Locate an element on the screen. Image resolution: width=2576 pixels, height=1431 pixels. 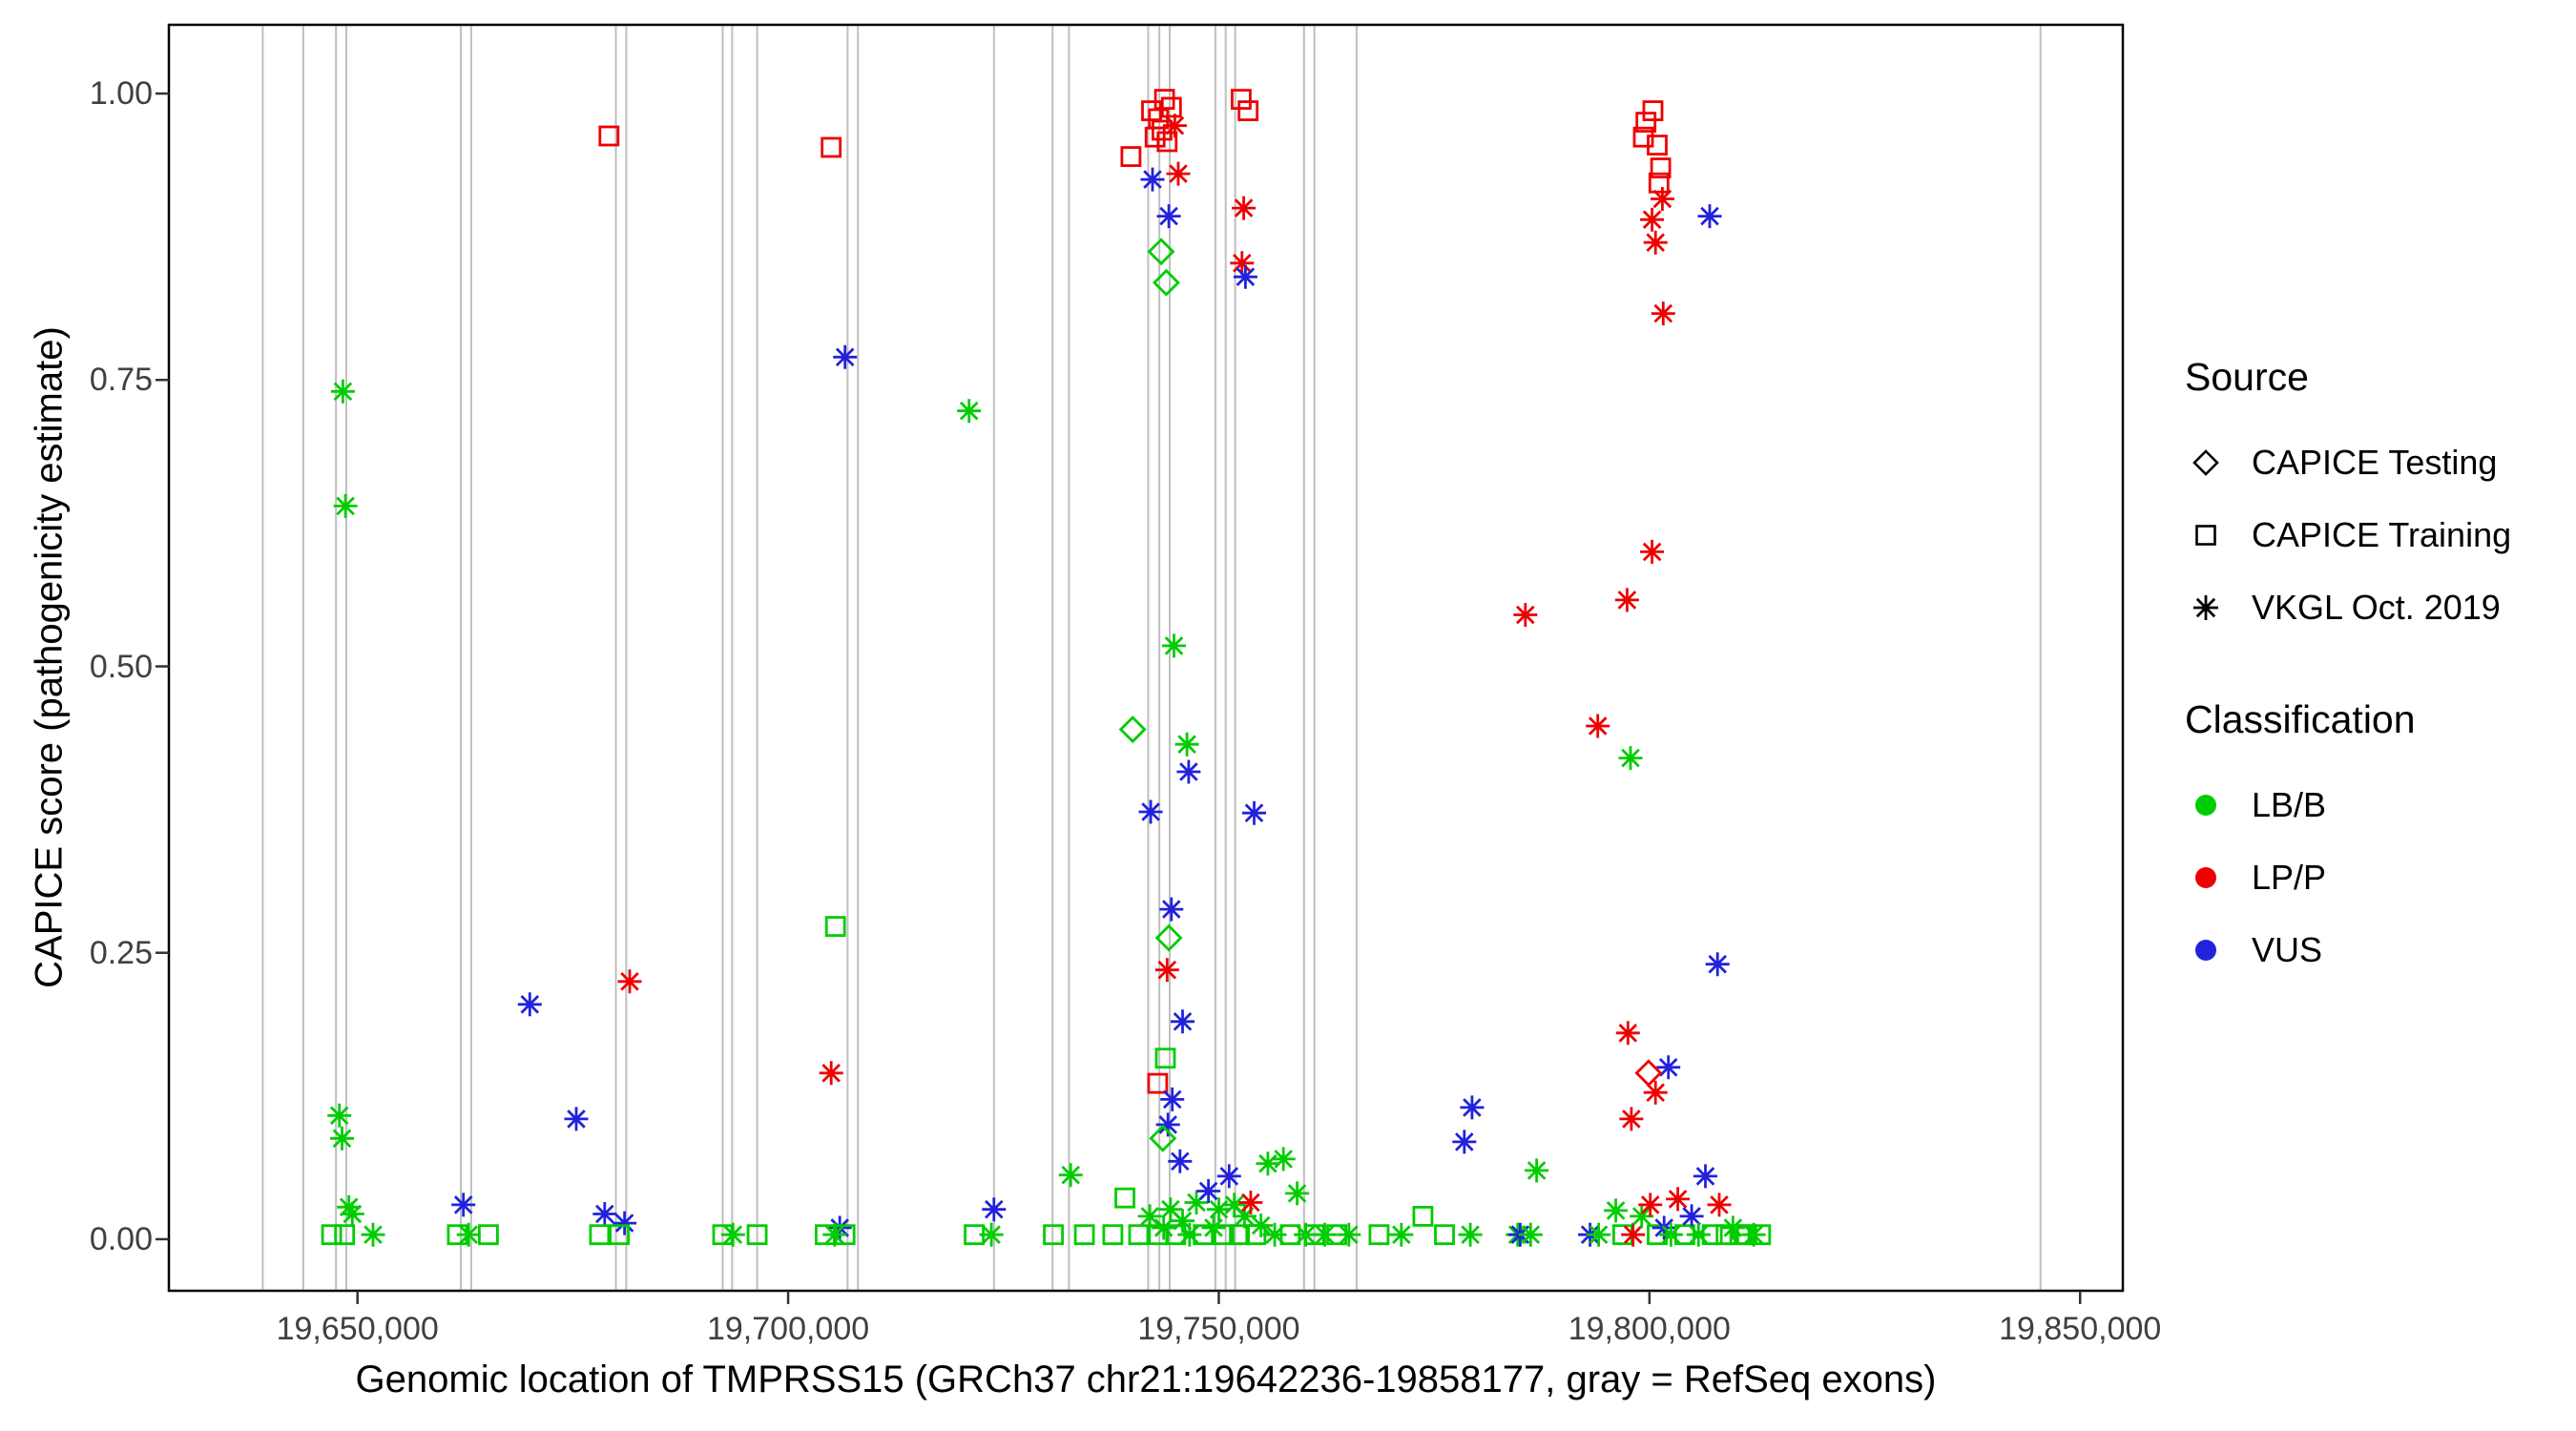
legend-item-capice-training: CAPICE Training is located at coordinates (2348, 535).